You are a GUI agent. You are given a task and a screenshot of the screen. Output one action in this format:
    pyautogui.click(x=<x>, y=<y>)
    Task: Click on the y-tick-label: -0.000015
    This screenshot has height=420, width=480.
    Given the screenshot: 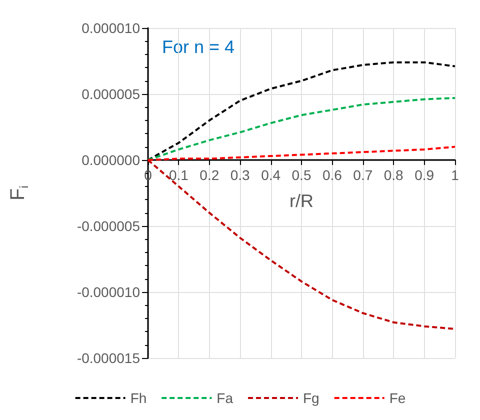 What is the action you would take?
    pyautogui.click(x=108, y=358)
    